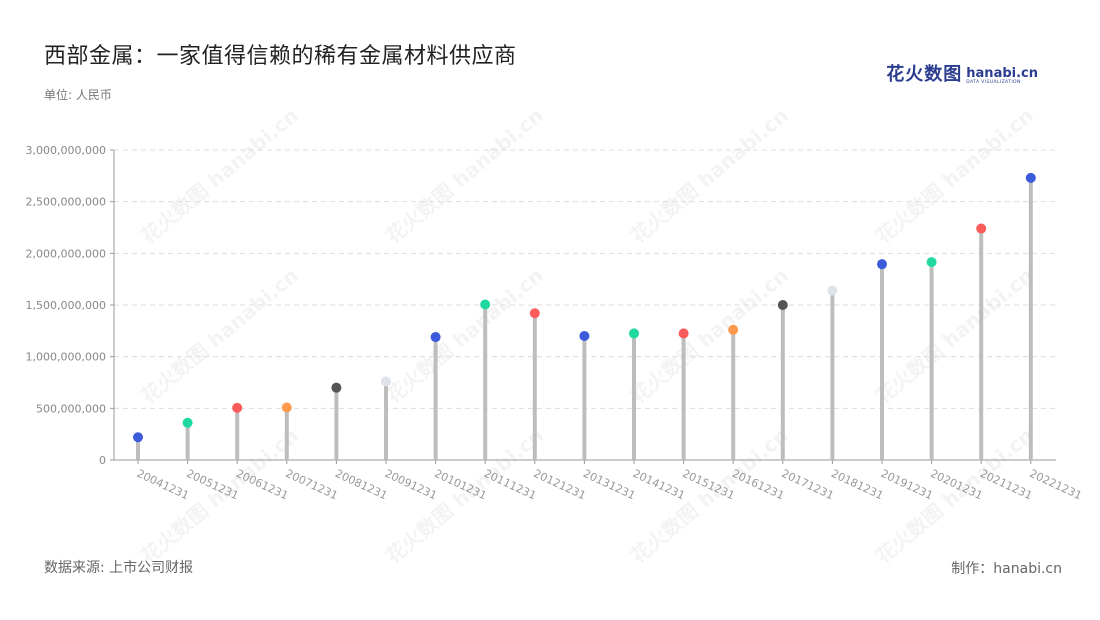 The height and width of the screenshot is (620, 1100). Describe the element at coordinates (708, 484) in the screenshot. I see `x-tick-label: 20151231` at that location.